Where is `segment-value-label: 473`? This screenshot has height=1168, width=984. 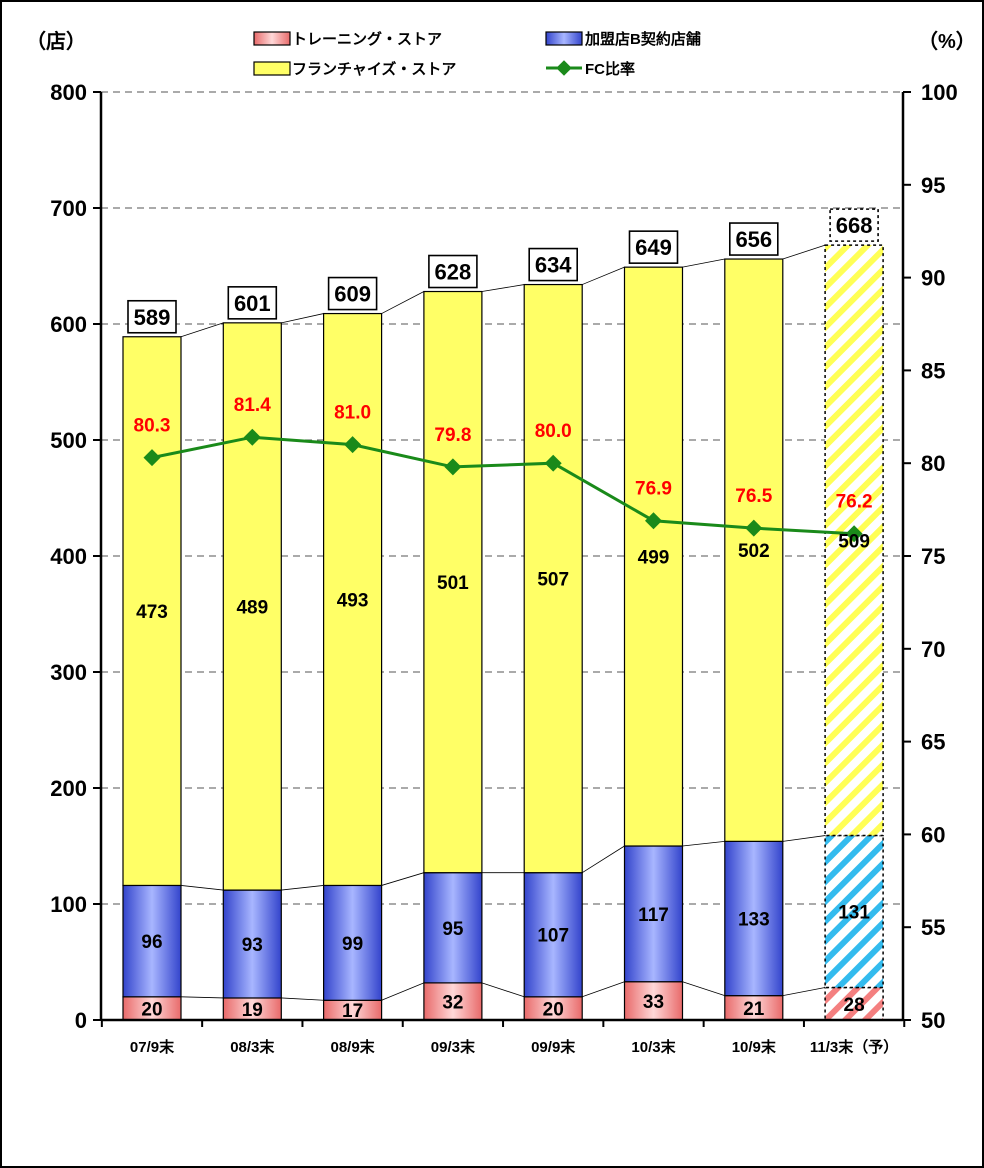
segment-value-label: 473 is located at coordinates (152, 612).